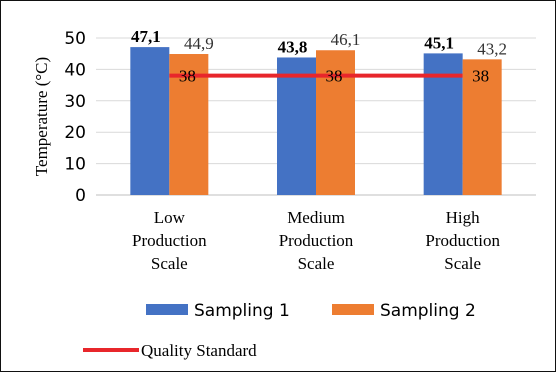  Describe the element at coordinates (242, 311) in the screenshot. I see `legend-label-sampling-1: Sampling 1` at that location.